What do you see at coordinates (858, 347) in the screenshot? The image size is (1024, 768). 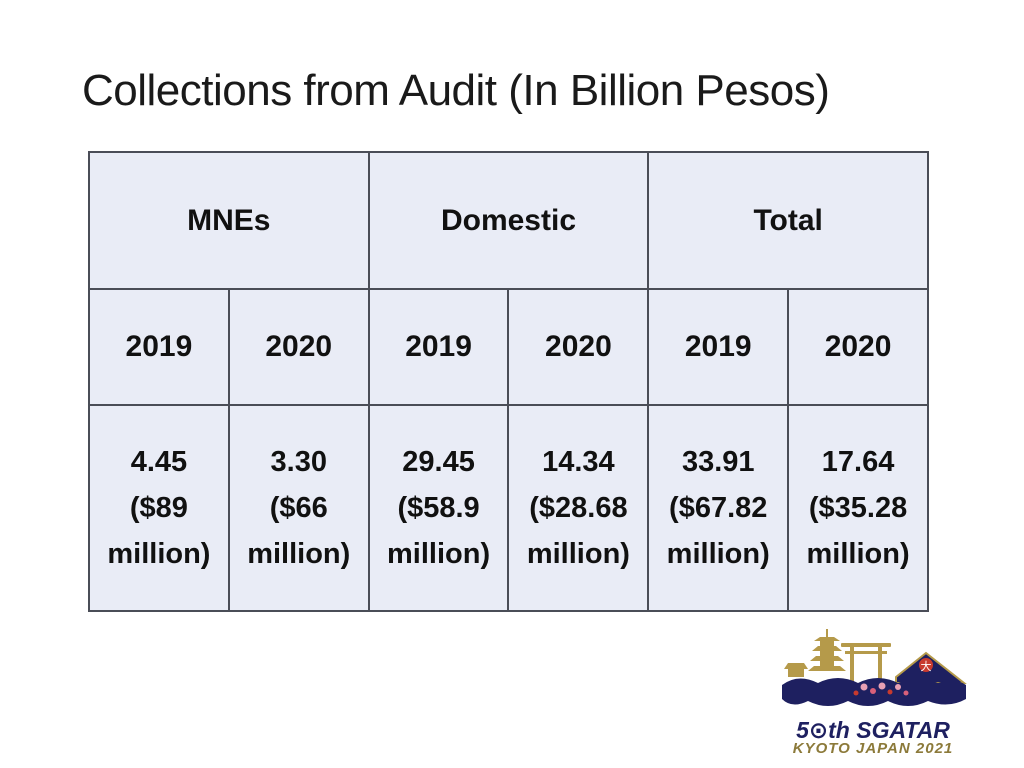 I see `year-total-2020: 2020` at bounding box center [858, 347].